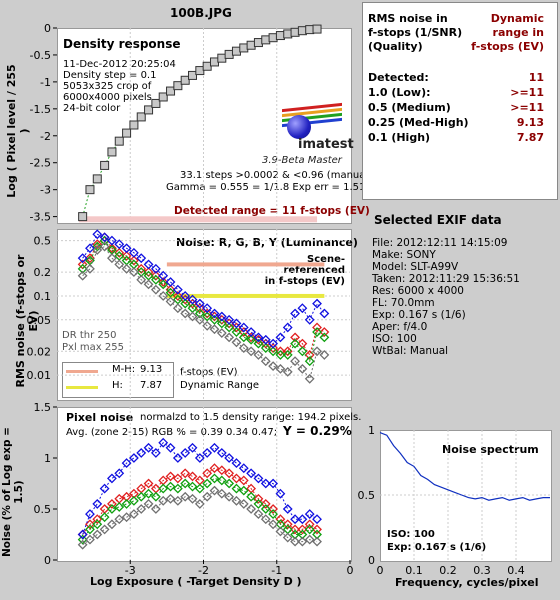 The width and height of the screenshot is (560, 600). Describe the element at coordinates (466, 496) in the screenshot. I see `spectrum-panel` at that location.